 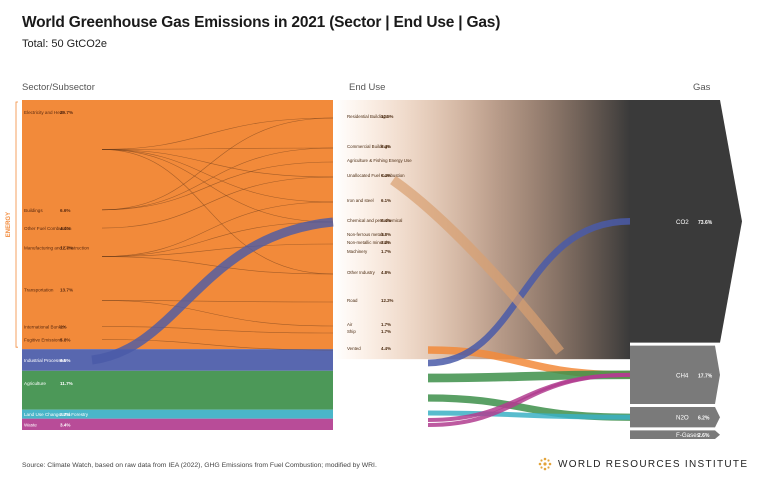 I want to click on flow-transportation-to-road, so click(x=217, y=301).